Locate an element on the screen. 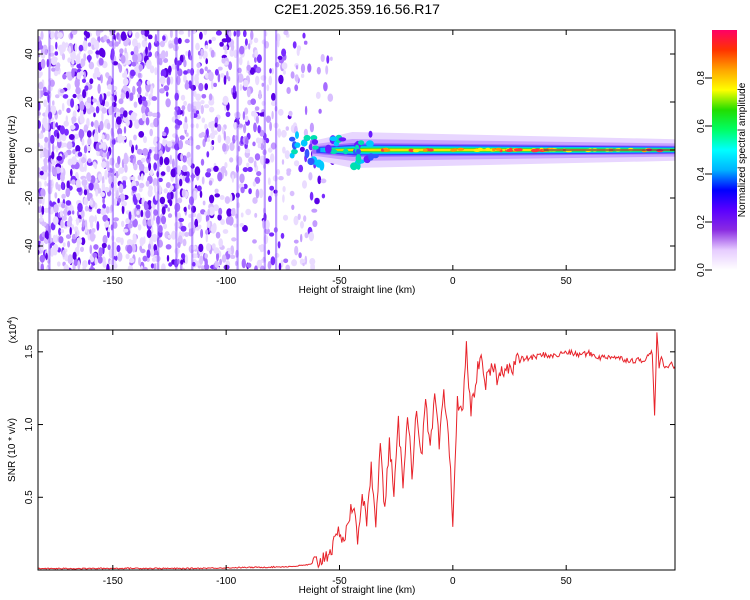 This screenshot has height=600, width=750. signal-peak is located at coordinates (535, 151).